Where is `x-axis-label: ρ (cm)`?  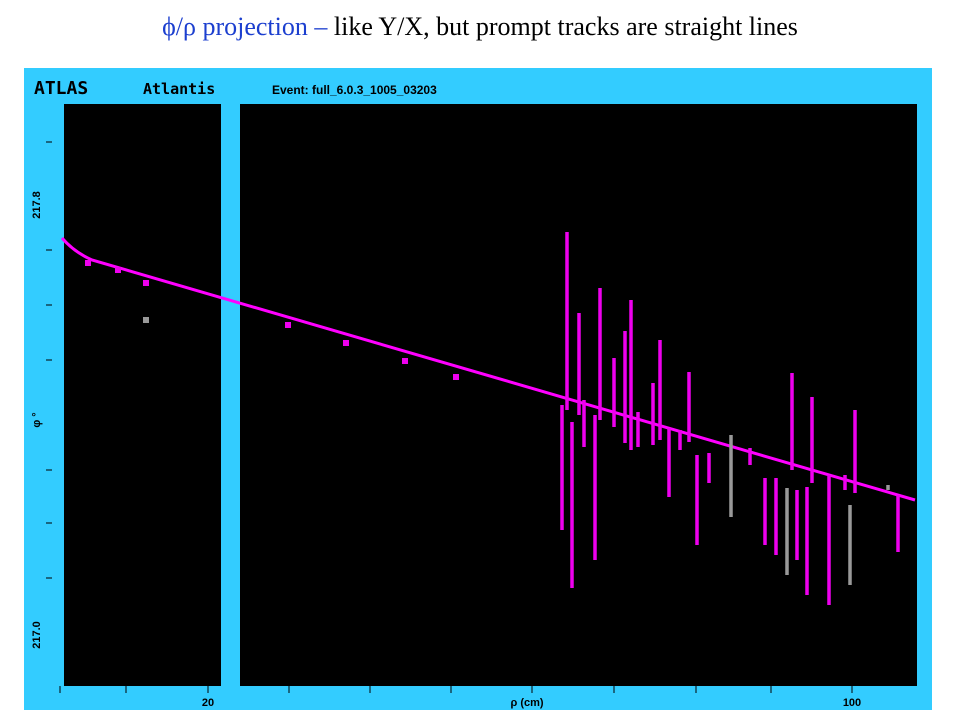 x-axis-label: ρ (cm) is located at coordinates (526, 703).